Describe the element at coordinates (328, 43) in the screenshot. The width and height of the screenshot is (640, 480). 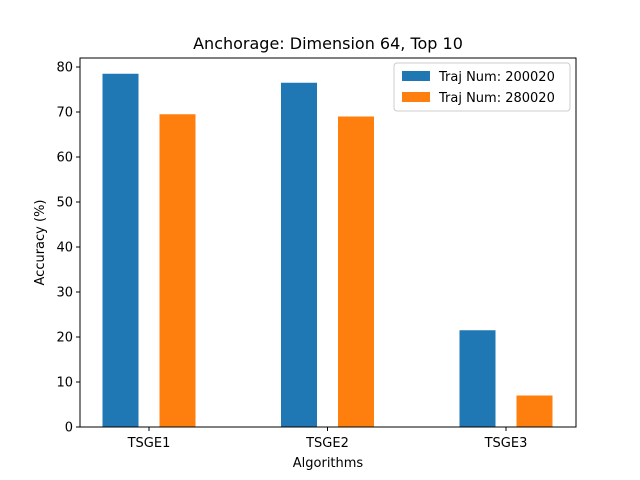
I see `chart-title: Anchorage: Dimension 64, Top 10` at that location.